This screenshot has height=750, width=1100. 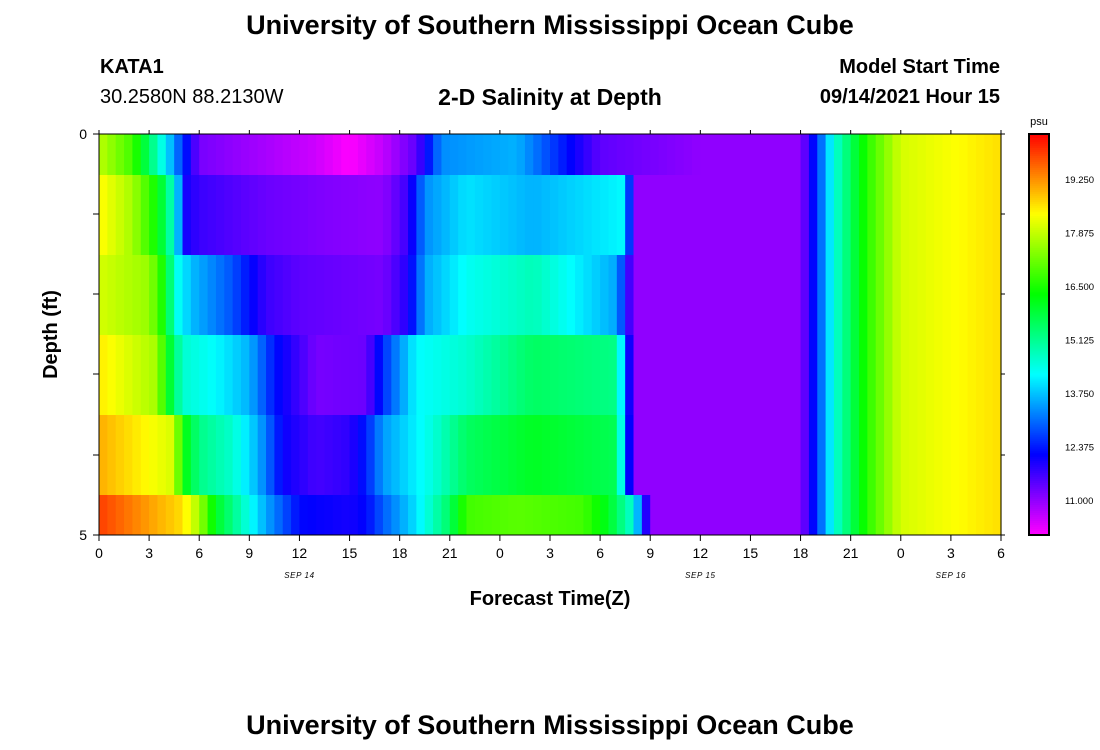 What do you see at coordinates (701, 553) in the screenshot?
I see `x-tick-label: 12` at bounding box center [701, 553].